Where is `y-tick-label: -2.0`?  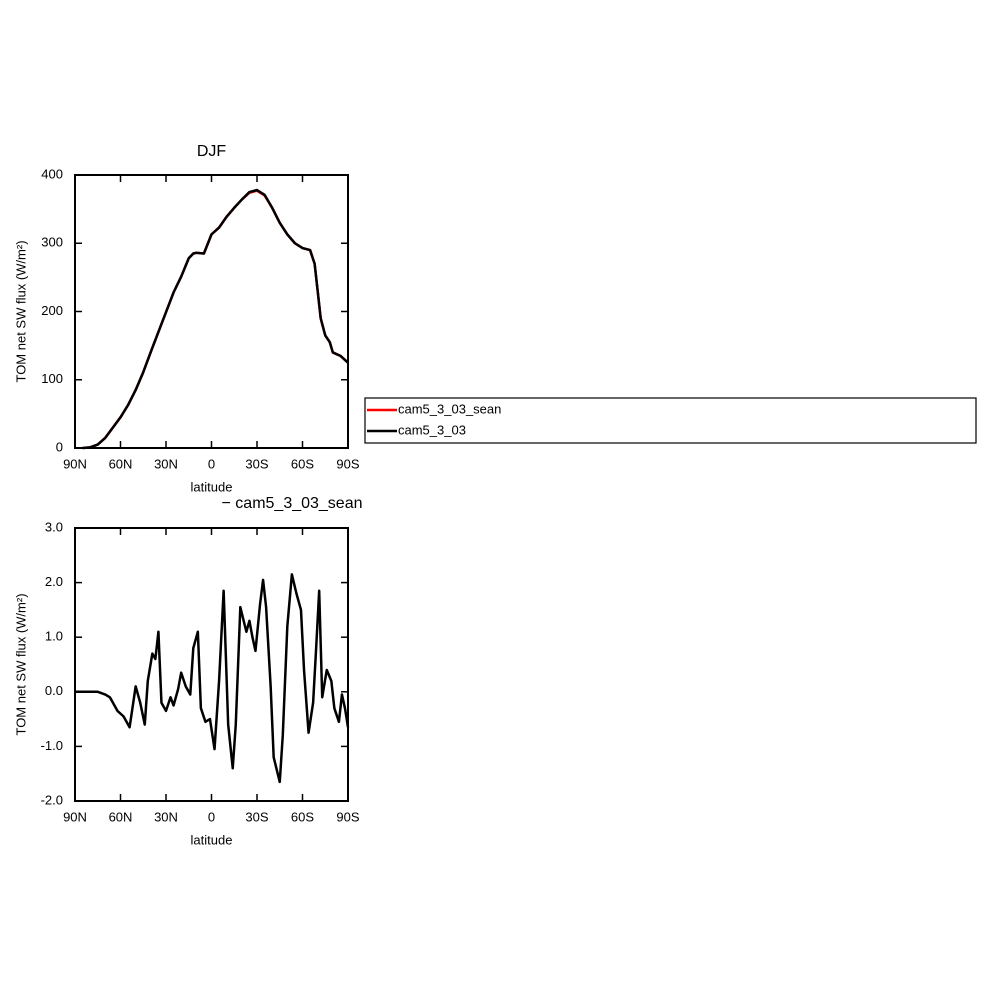 y-tick-label: -2.0 is located at coordinates (52, 799).